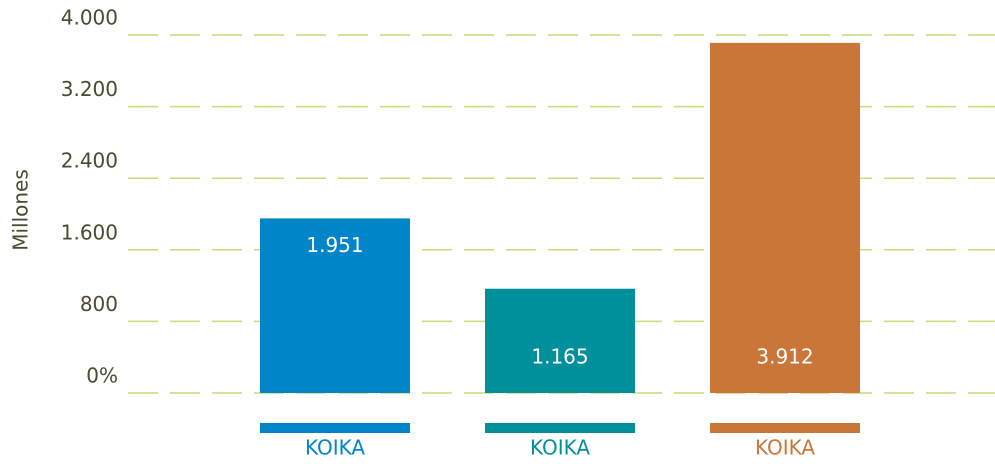 This screenshot has width=995, height=464. What do you see at coordinates (102, 376) in the screenshot?
I see `y-tick-label: 0%` at bounding box center [102, 376].